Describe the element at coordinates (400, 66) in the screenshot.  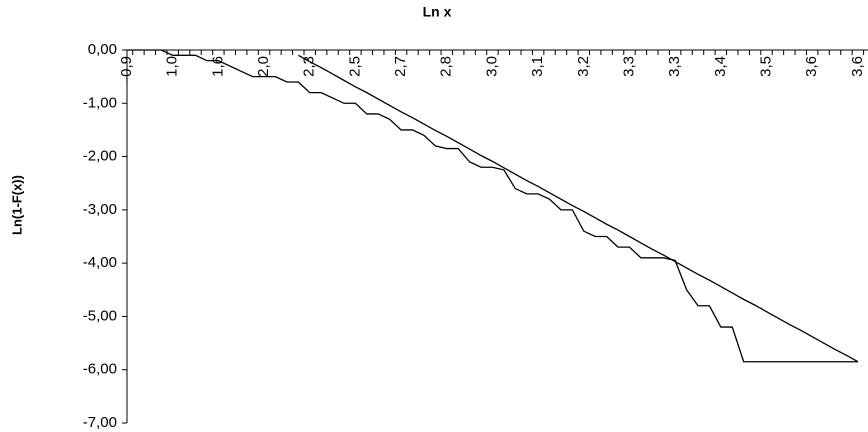
I see `x-tick-label: 2,7` at that location.